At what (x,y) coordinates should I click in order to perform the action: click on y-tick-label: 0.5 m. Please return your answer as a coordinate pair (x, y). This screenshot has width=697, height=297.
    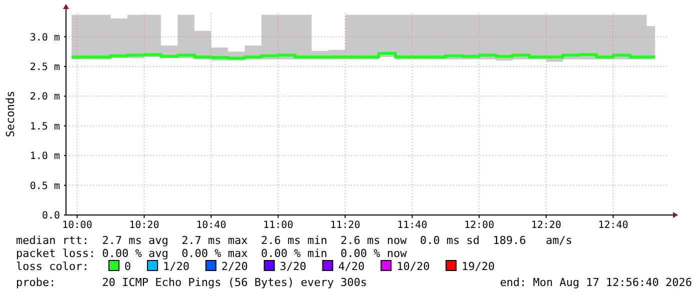
    Looking at the image, I should click on (45, 186).